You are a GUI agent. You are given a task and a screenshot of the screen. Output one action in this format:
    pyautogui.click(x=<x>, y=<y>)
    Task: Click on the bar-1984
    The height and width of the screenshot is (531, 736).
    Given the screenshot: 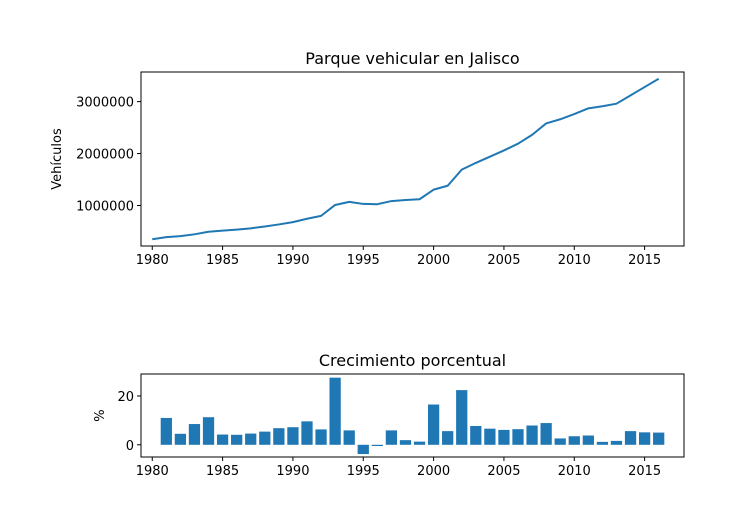 What is the action you would take?
    pyautogui.click(x=208, y=431)
    